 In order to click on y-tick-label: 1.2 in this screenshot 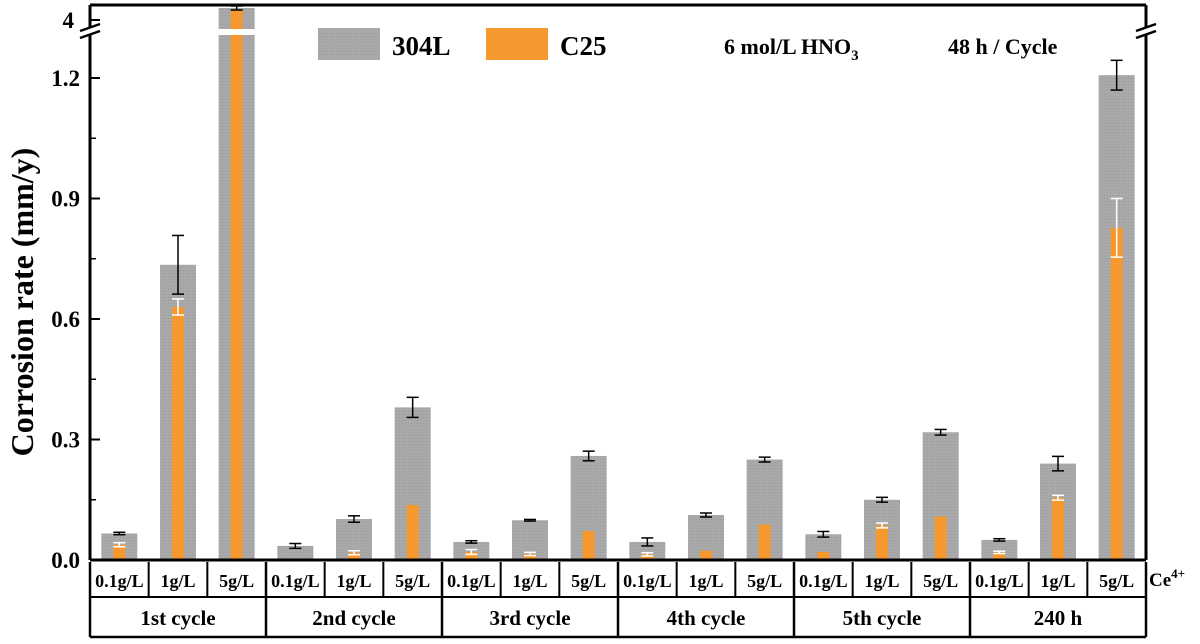, I will do `click(65, 78)`.